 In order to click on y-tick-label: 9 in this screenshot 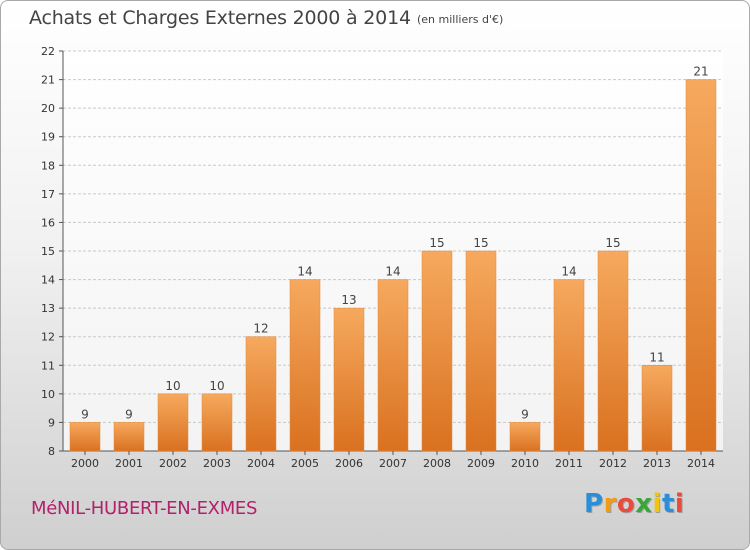, I will do `click(51, 422)`.